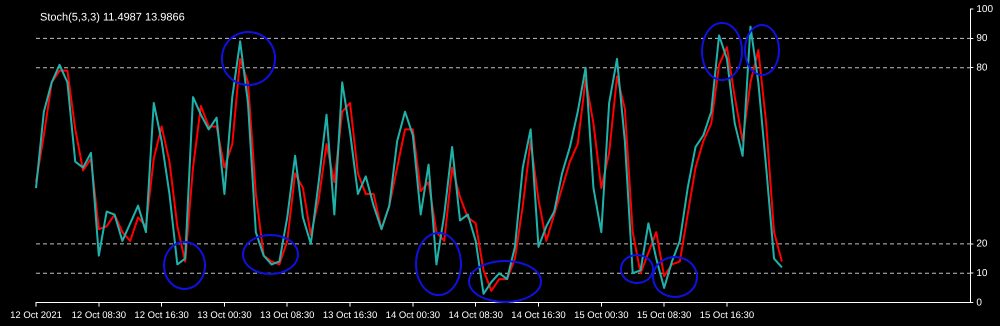 Image resolution: width=1000 pixels, height=326 pixels. Describe the element at coordinates (36, 315) in the screenshot. I see `x-tick-label: 12 Oct 2021` at that location.